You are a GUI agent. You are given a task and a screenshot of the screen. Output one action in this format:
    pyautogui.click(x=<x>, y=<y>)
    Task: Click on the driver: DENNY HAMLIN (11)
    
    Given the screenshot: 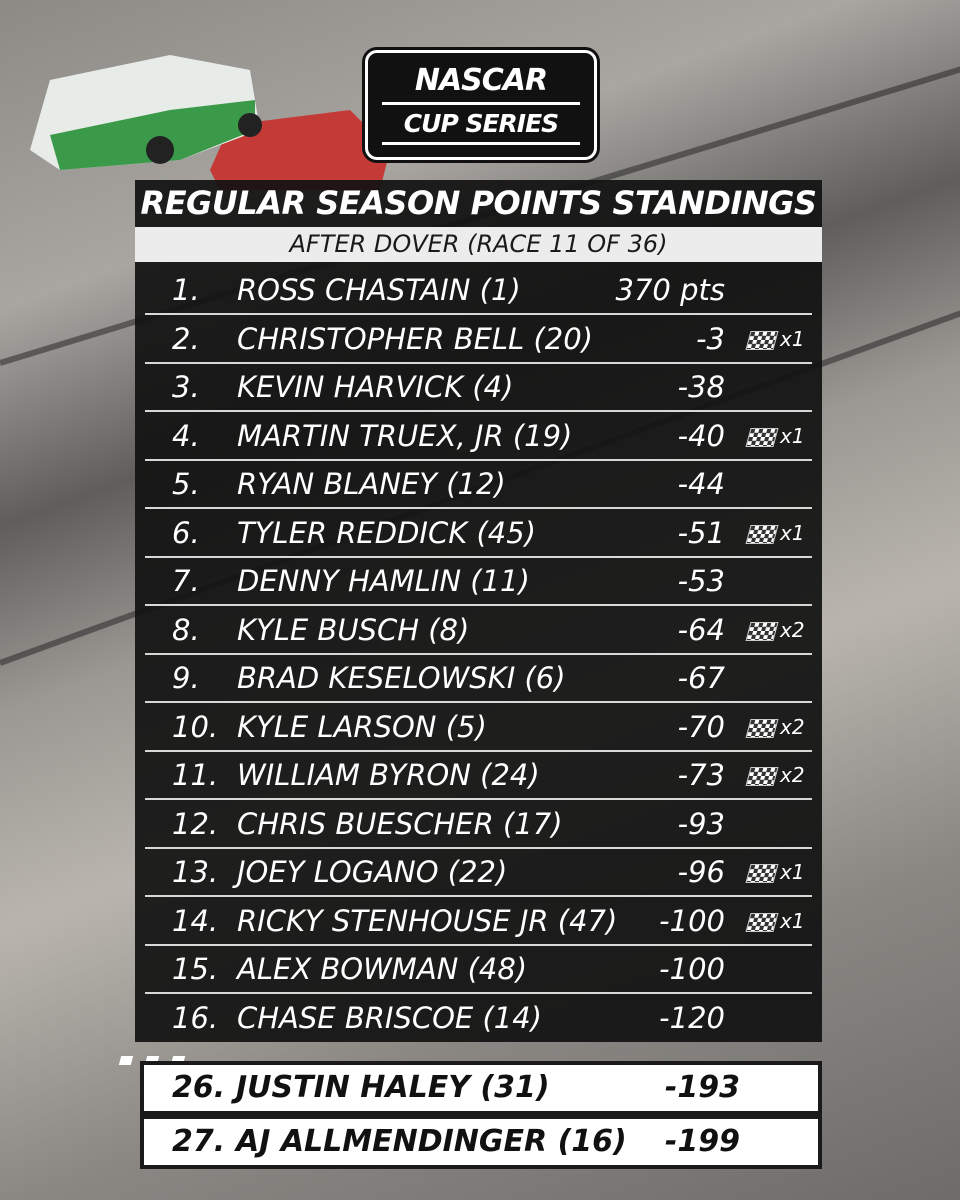 What is the action you would take?
    pyautogui.click(x=383, y=581)
    